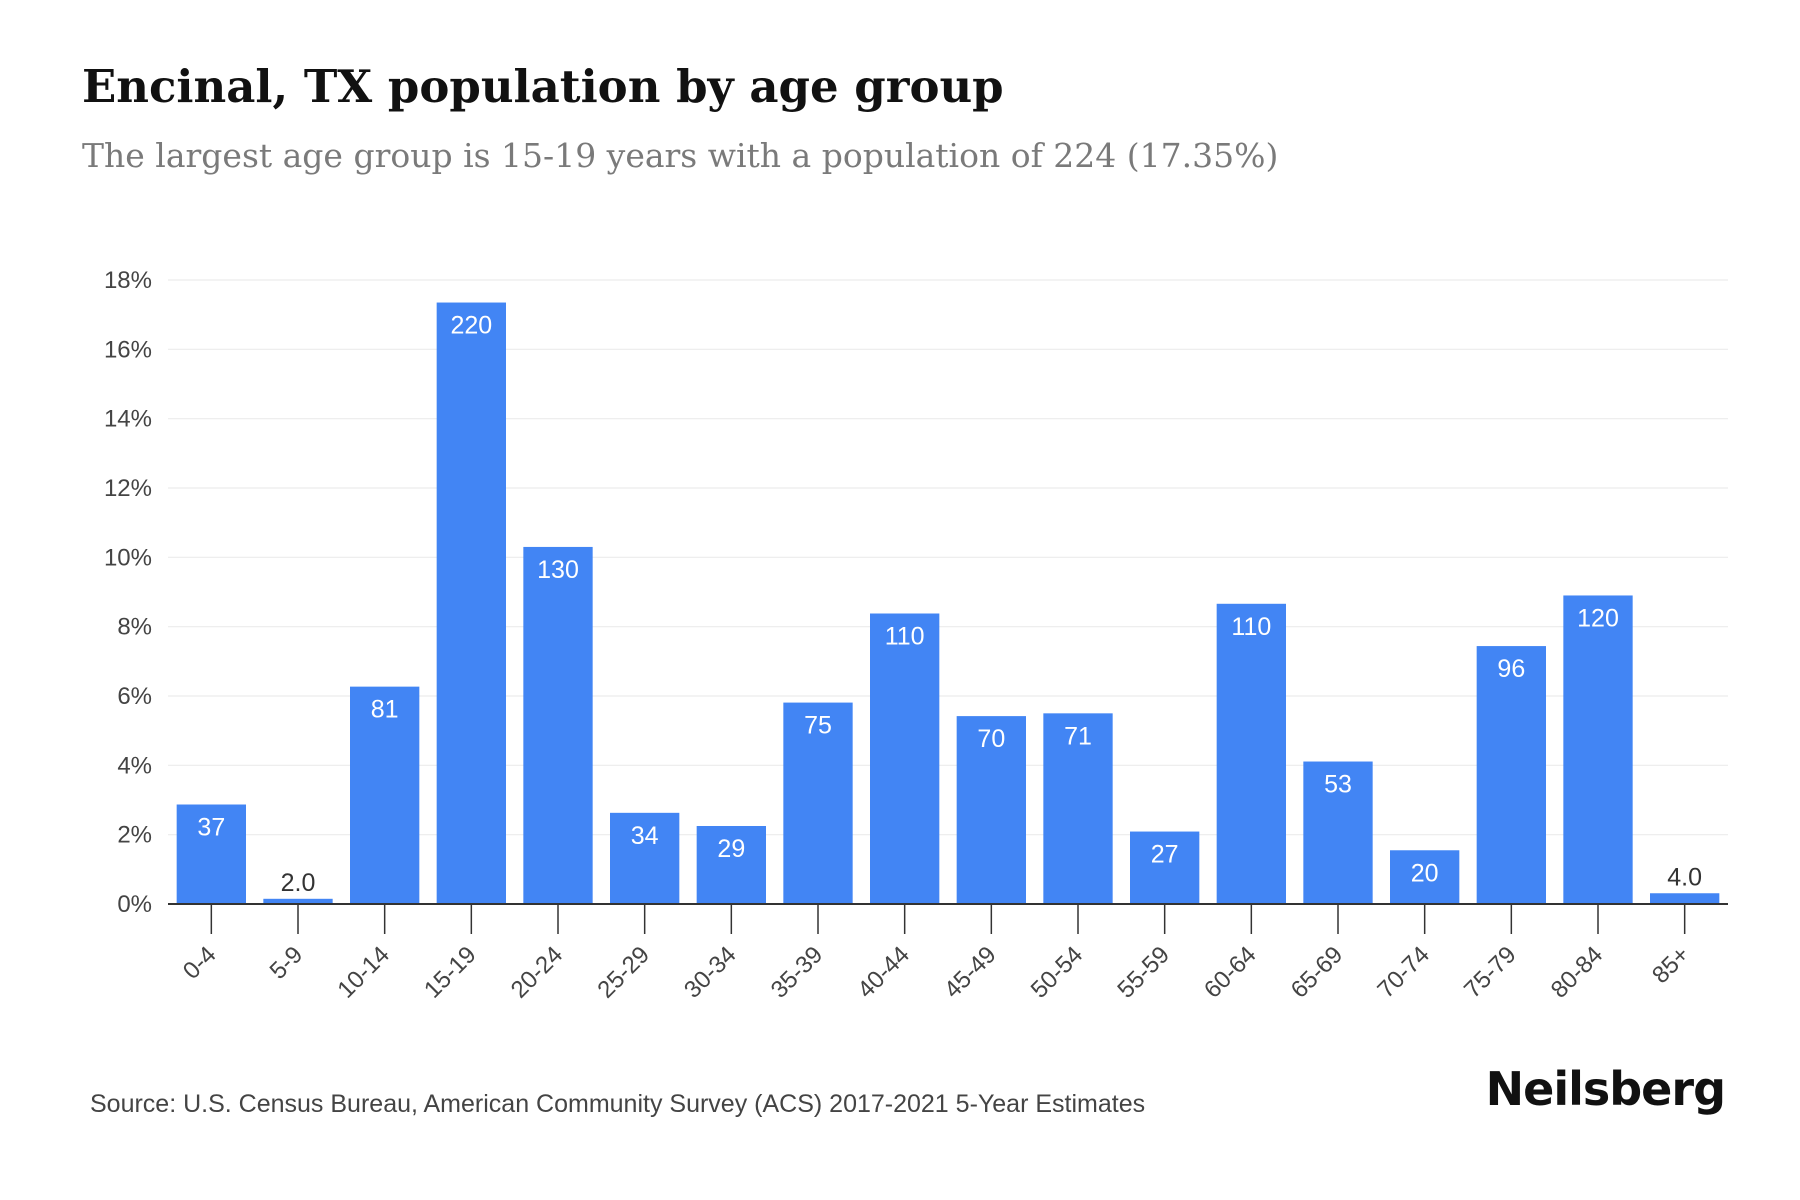 The width and height of the screenshot is (1800, 1200). What do you see at coordinates (645, 836) in the screenshot?
I see `bar-value-label: 34` at bounding box center [645, 836].